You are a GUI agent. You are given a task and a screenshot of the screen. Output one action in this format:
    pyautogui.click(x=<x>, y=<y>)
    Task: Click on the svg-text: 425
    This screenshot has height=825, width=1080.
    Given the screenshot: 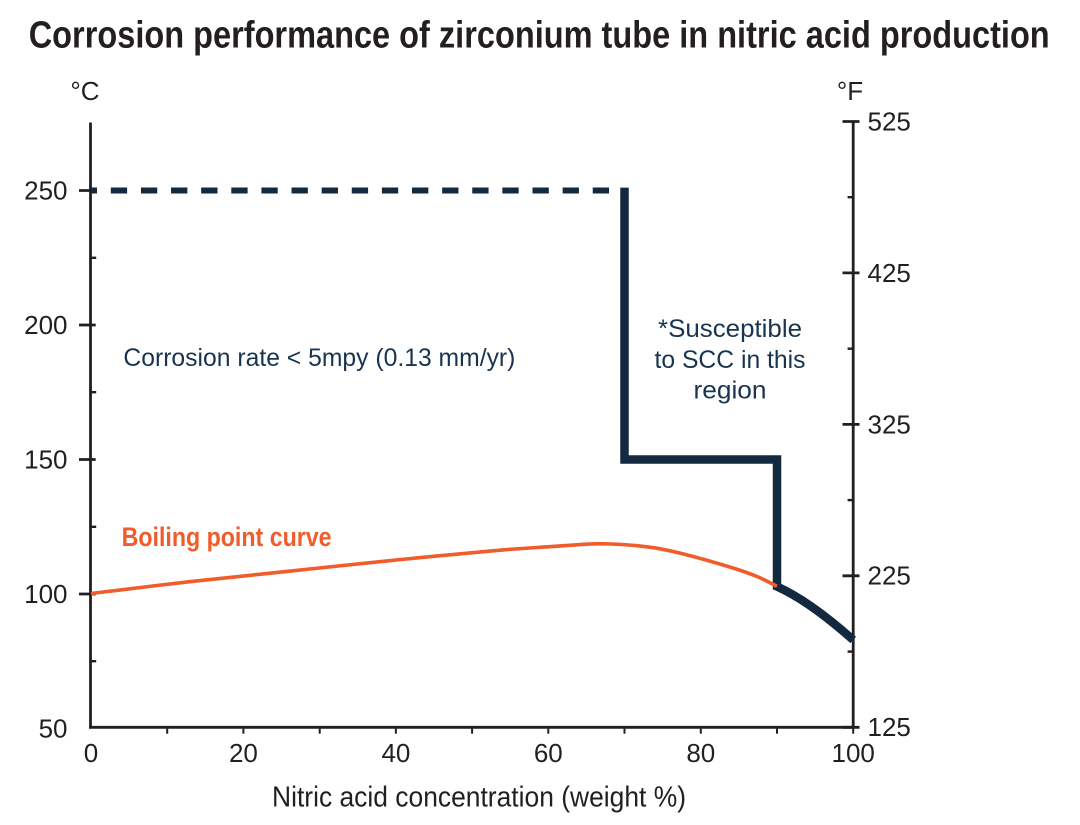 What is the action you would take?
    pyautogui.click(x=889, y=273)
    